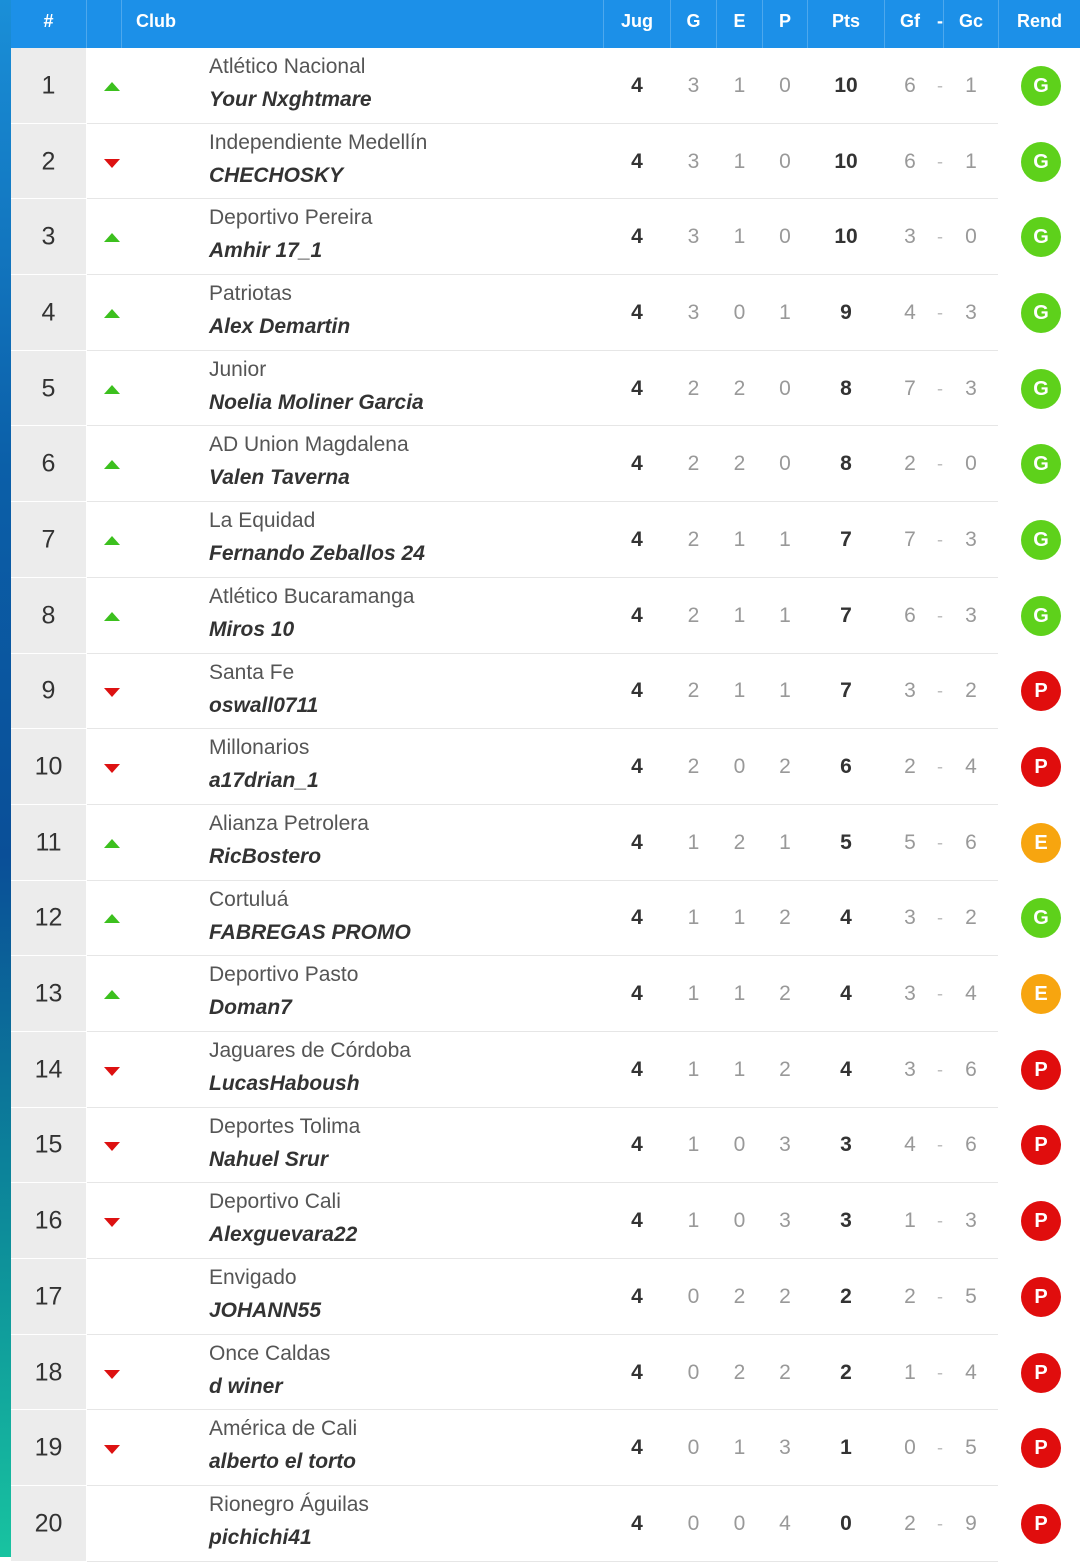 This screenshot has width=1080, height=1562. I want to click on table-row: 12 Cortuluá FABREGAS PROMO 4 1 1 2 4 3-2 G, so click(545, 918).